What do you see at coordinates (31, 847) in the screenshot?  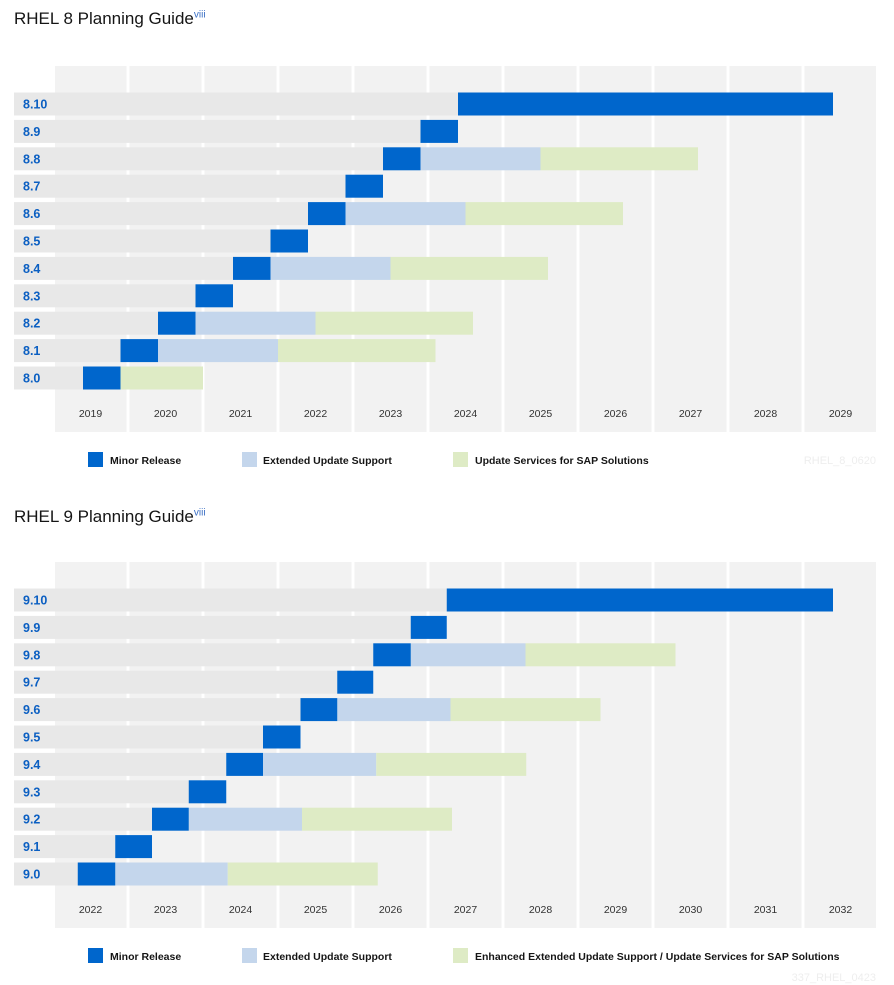 I see `row-label: 9.1` at bounding box center [31, 847].